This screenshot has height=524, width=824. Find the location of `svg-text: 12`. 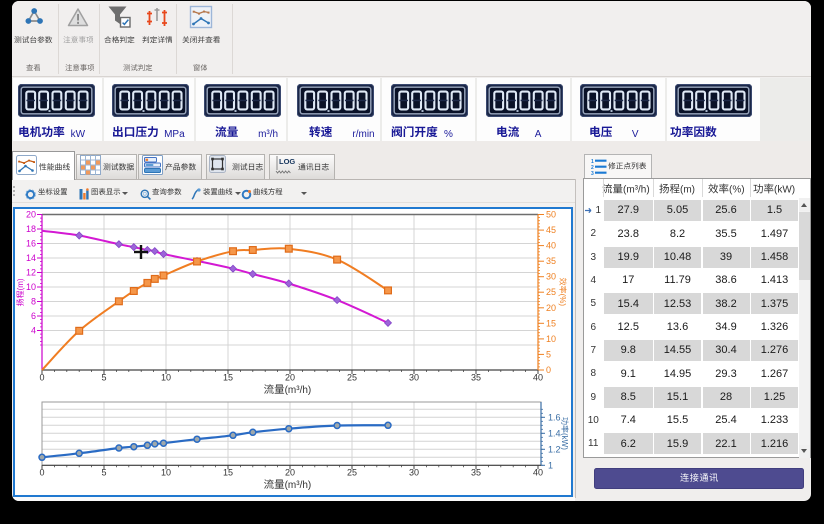

svg-text: 12 is located at coordinates (31, 273).